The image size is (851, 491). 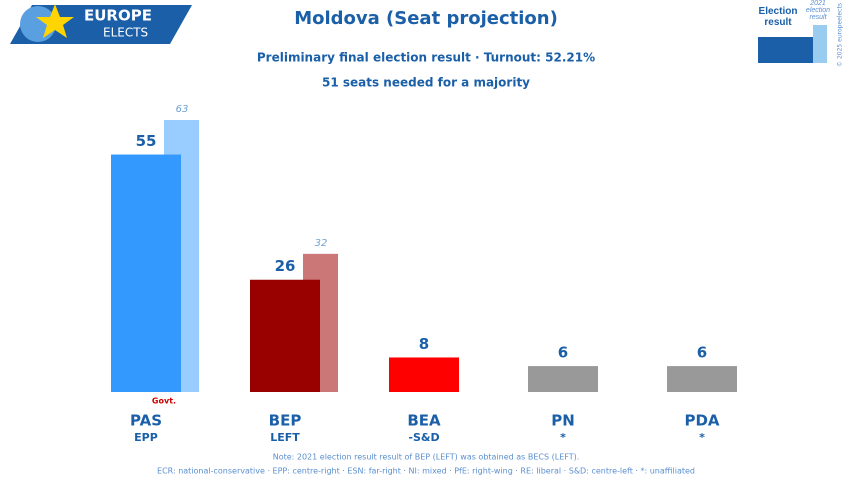 What do you see at coordinates (321, 243) in the screenshot?
I see `data-label-previous: 32` at bounding box center [321, 243].